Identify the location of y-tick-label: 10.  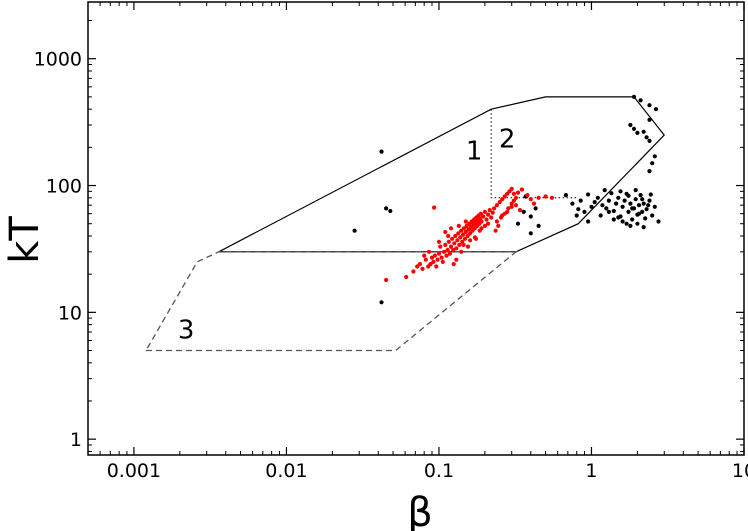
(70, 313).